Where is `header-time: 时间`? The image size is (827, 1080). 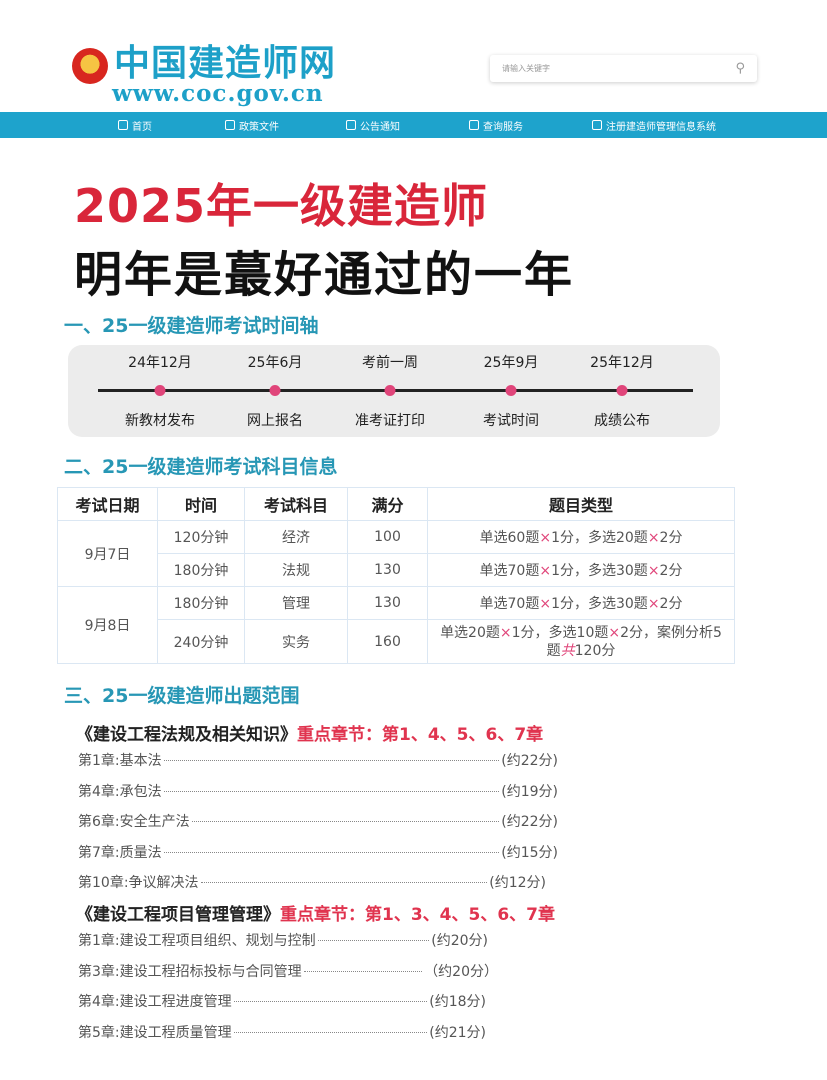
header-time: 时间 is located at coordinates (201, 504).